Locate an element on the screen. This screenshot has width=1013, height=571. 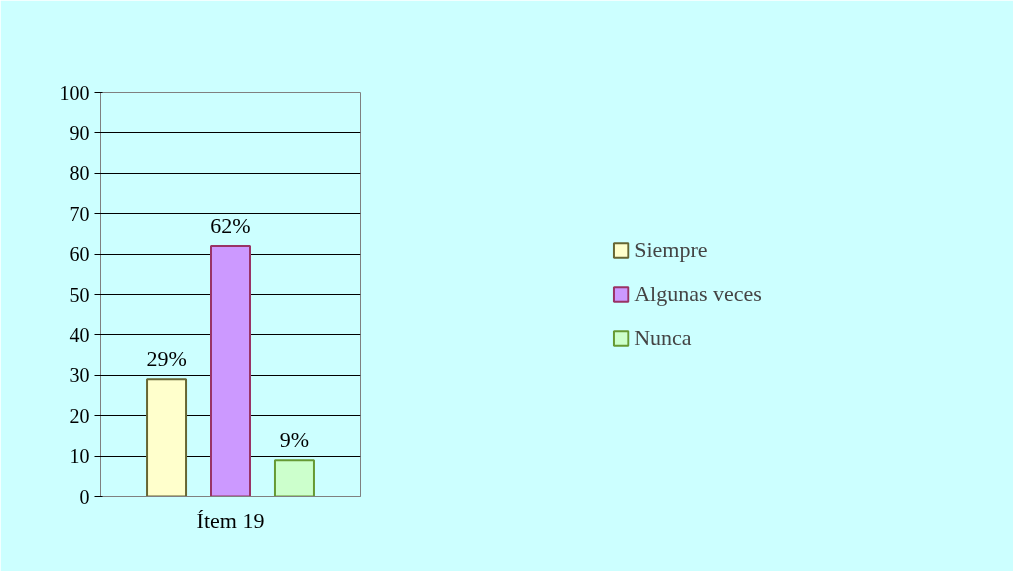
y-tick-label: 80 is located at coordinates (79, 173).